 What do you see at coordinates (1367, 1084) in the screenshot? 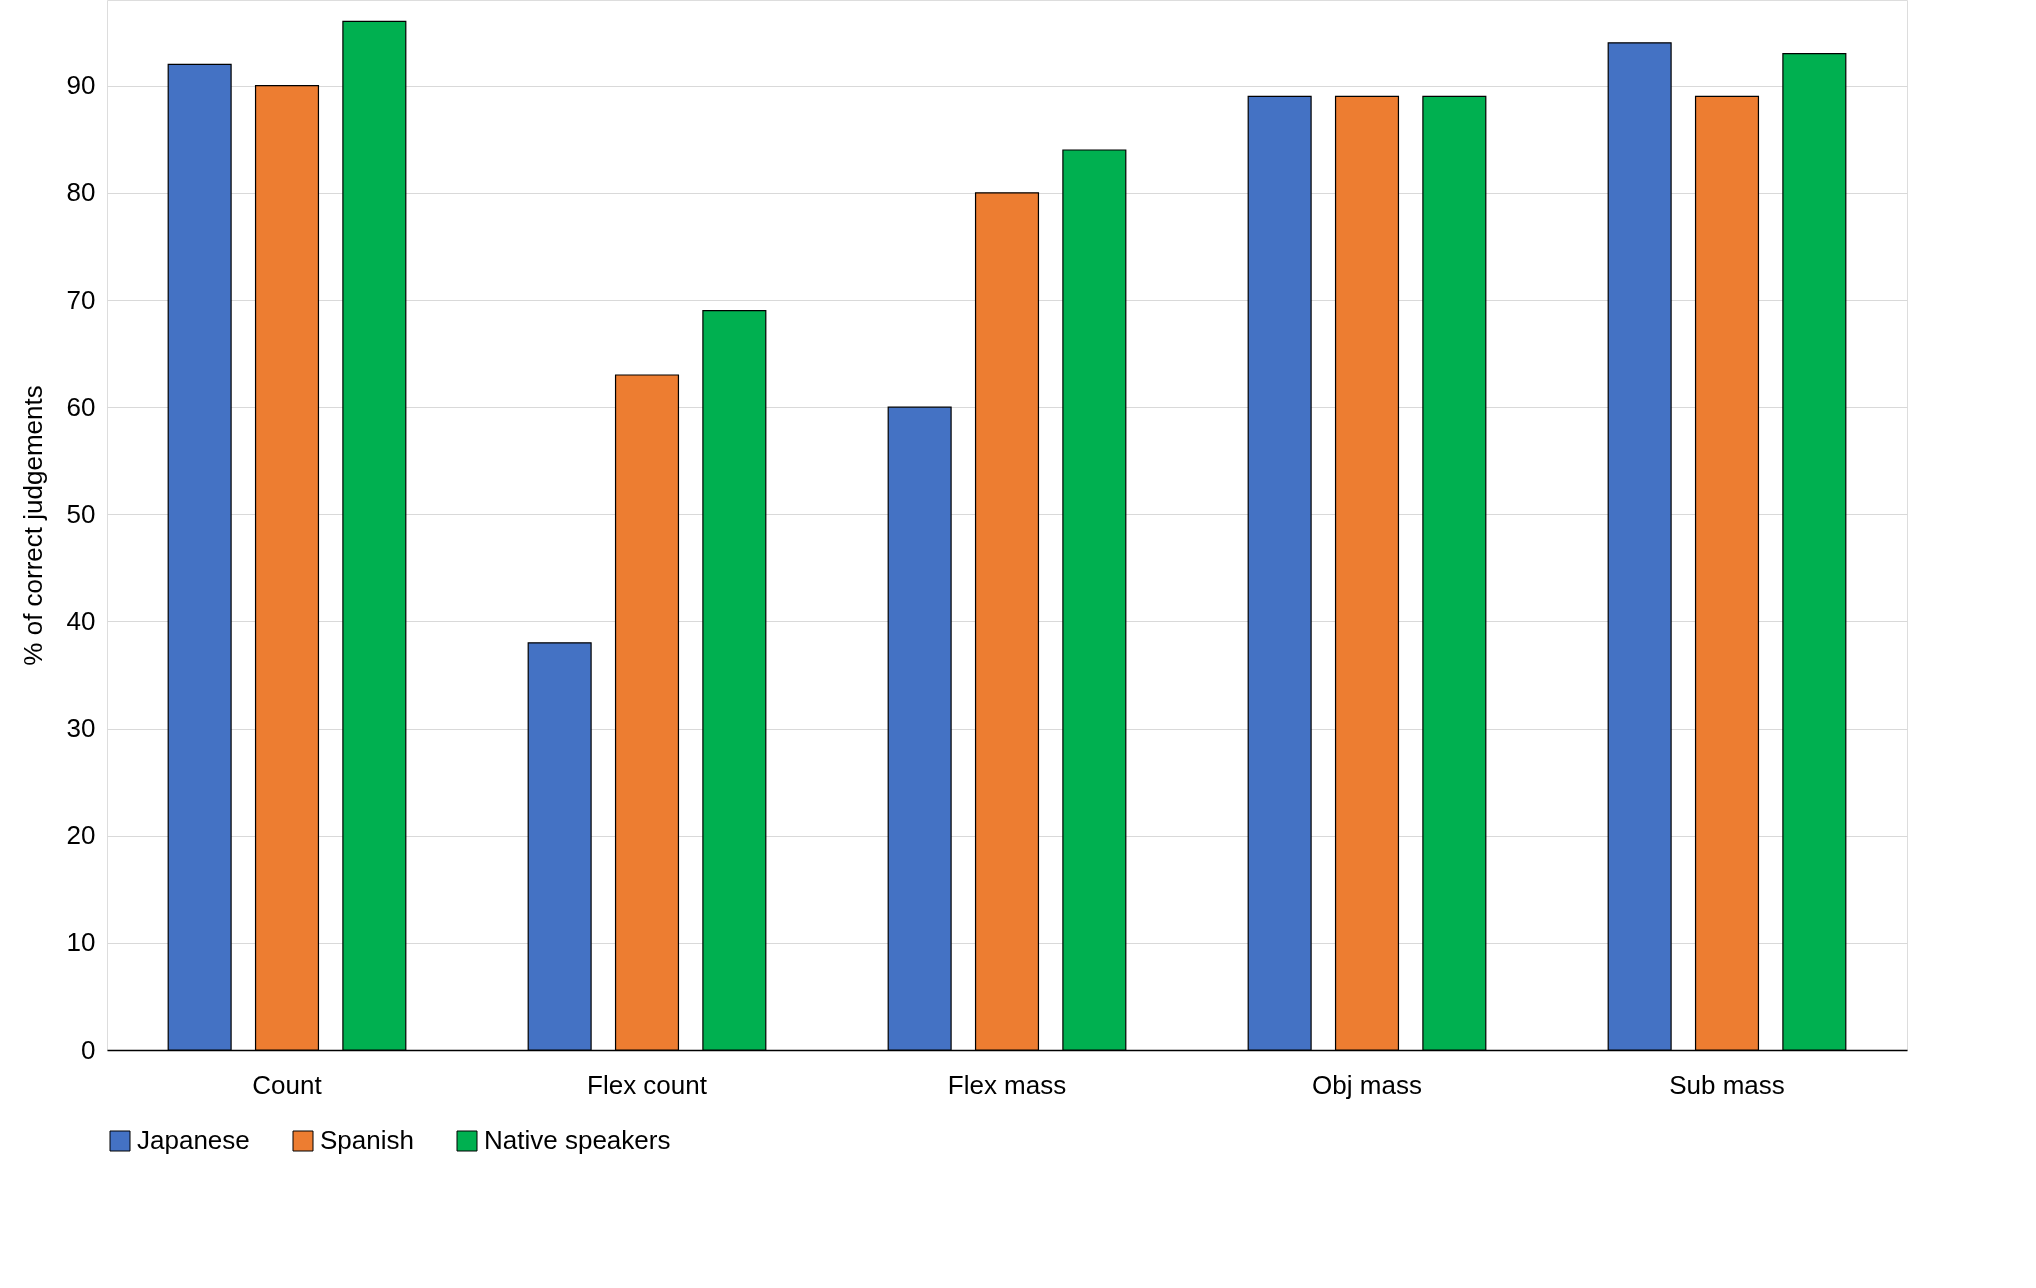
I see `x-tick-label: Obj mass` at bounding box center [1367, 1084].